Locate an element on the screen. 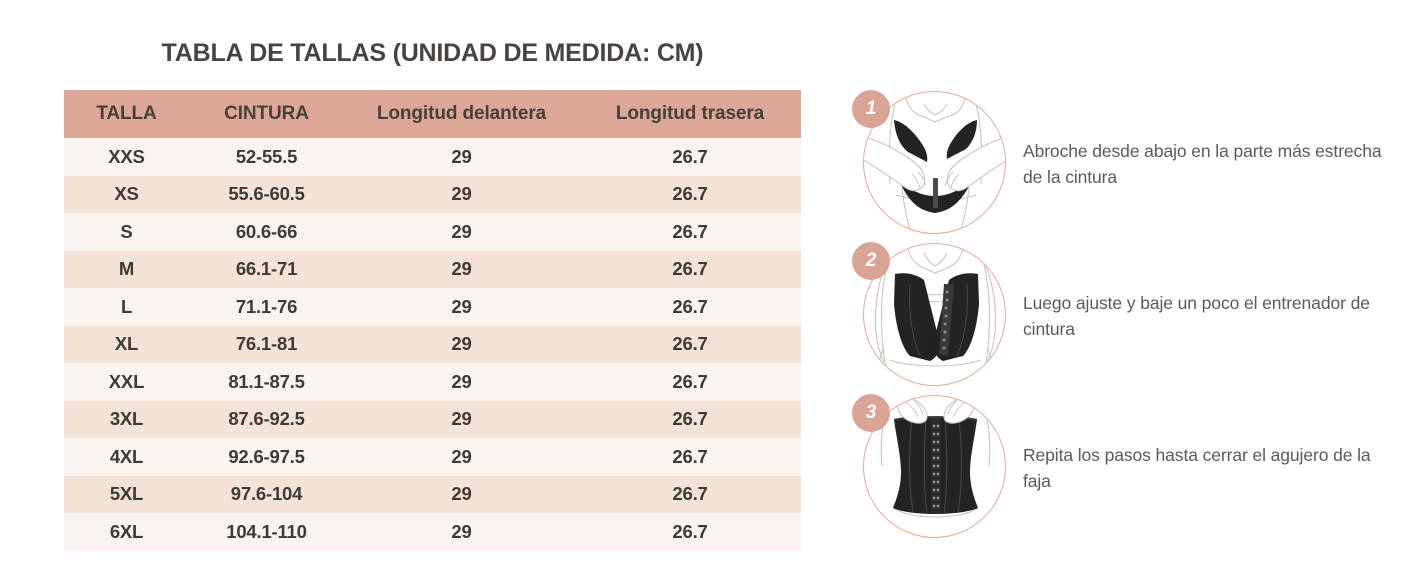  table-row: XXS 52-55.5 29 26.7 is located at coordinates (432, 157).